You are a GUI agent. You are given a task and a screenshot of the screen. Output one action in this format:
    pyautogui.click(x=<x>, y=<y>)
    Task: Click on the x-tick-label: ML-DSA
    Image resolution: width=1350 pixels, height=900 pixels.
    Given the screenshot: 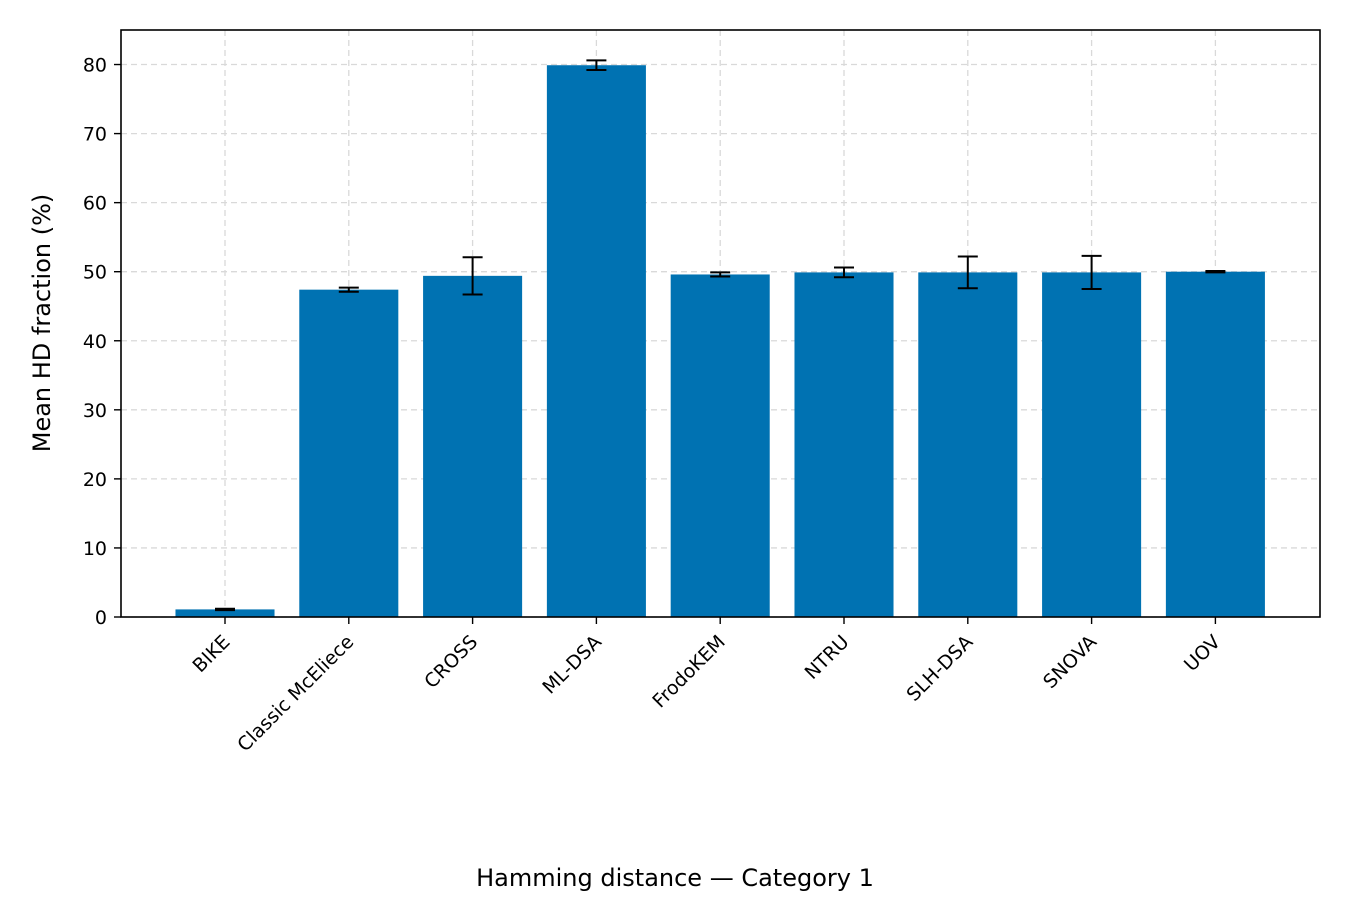 What is the action you would take?
    pyautogui.click(x=572, y=665)
    